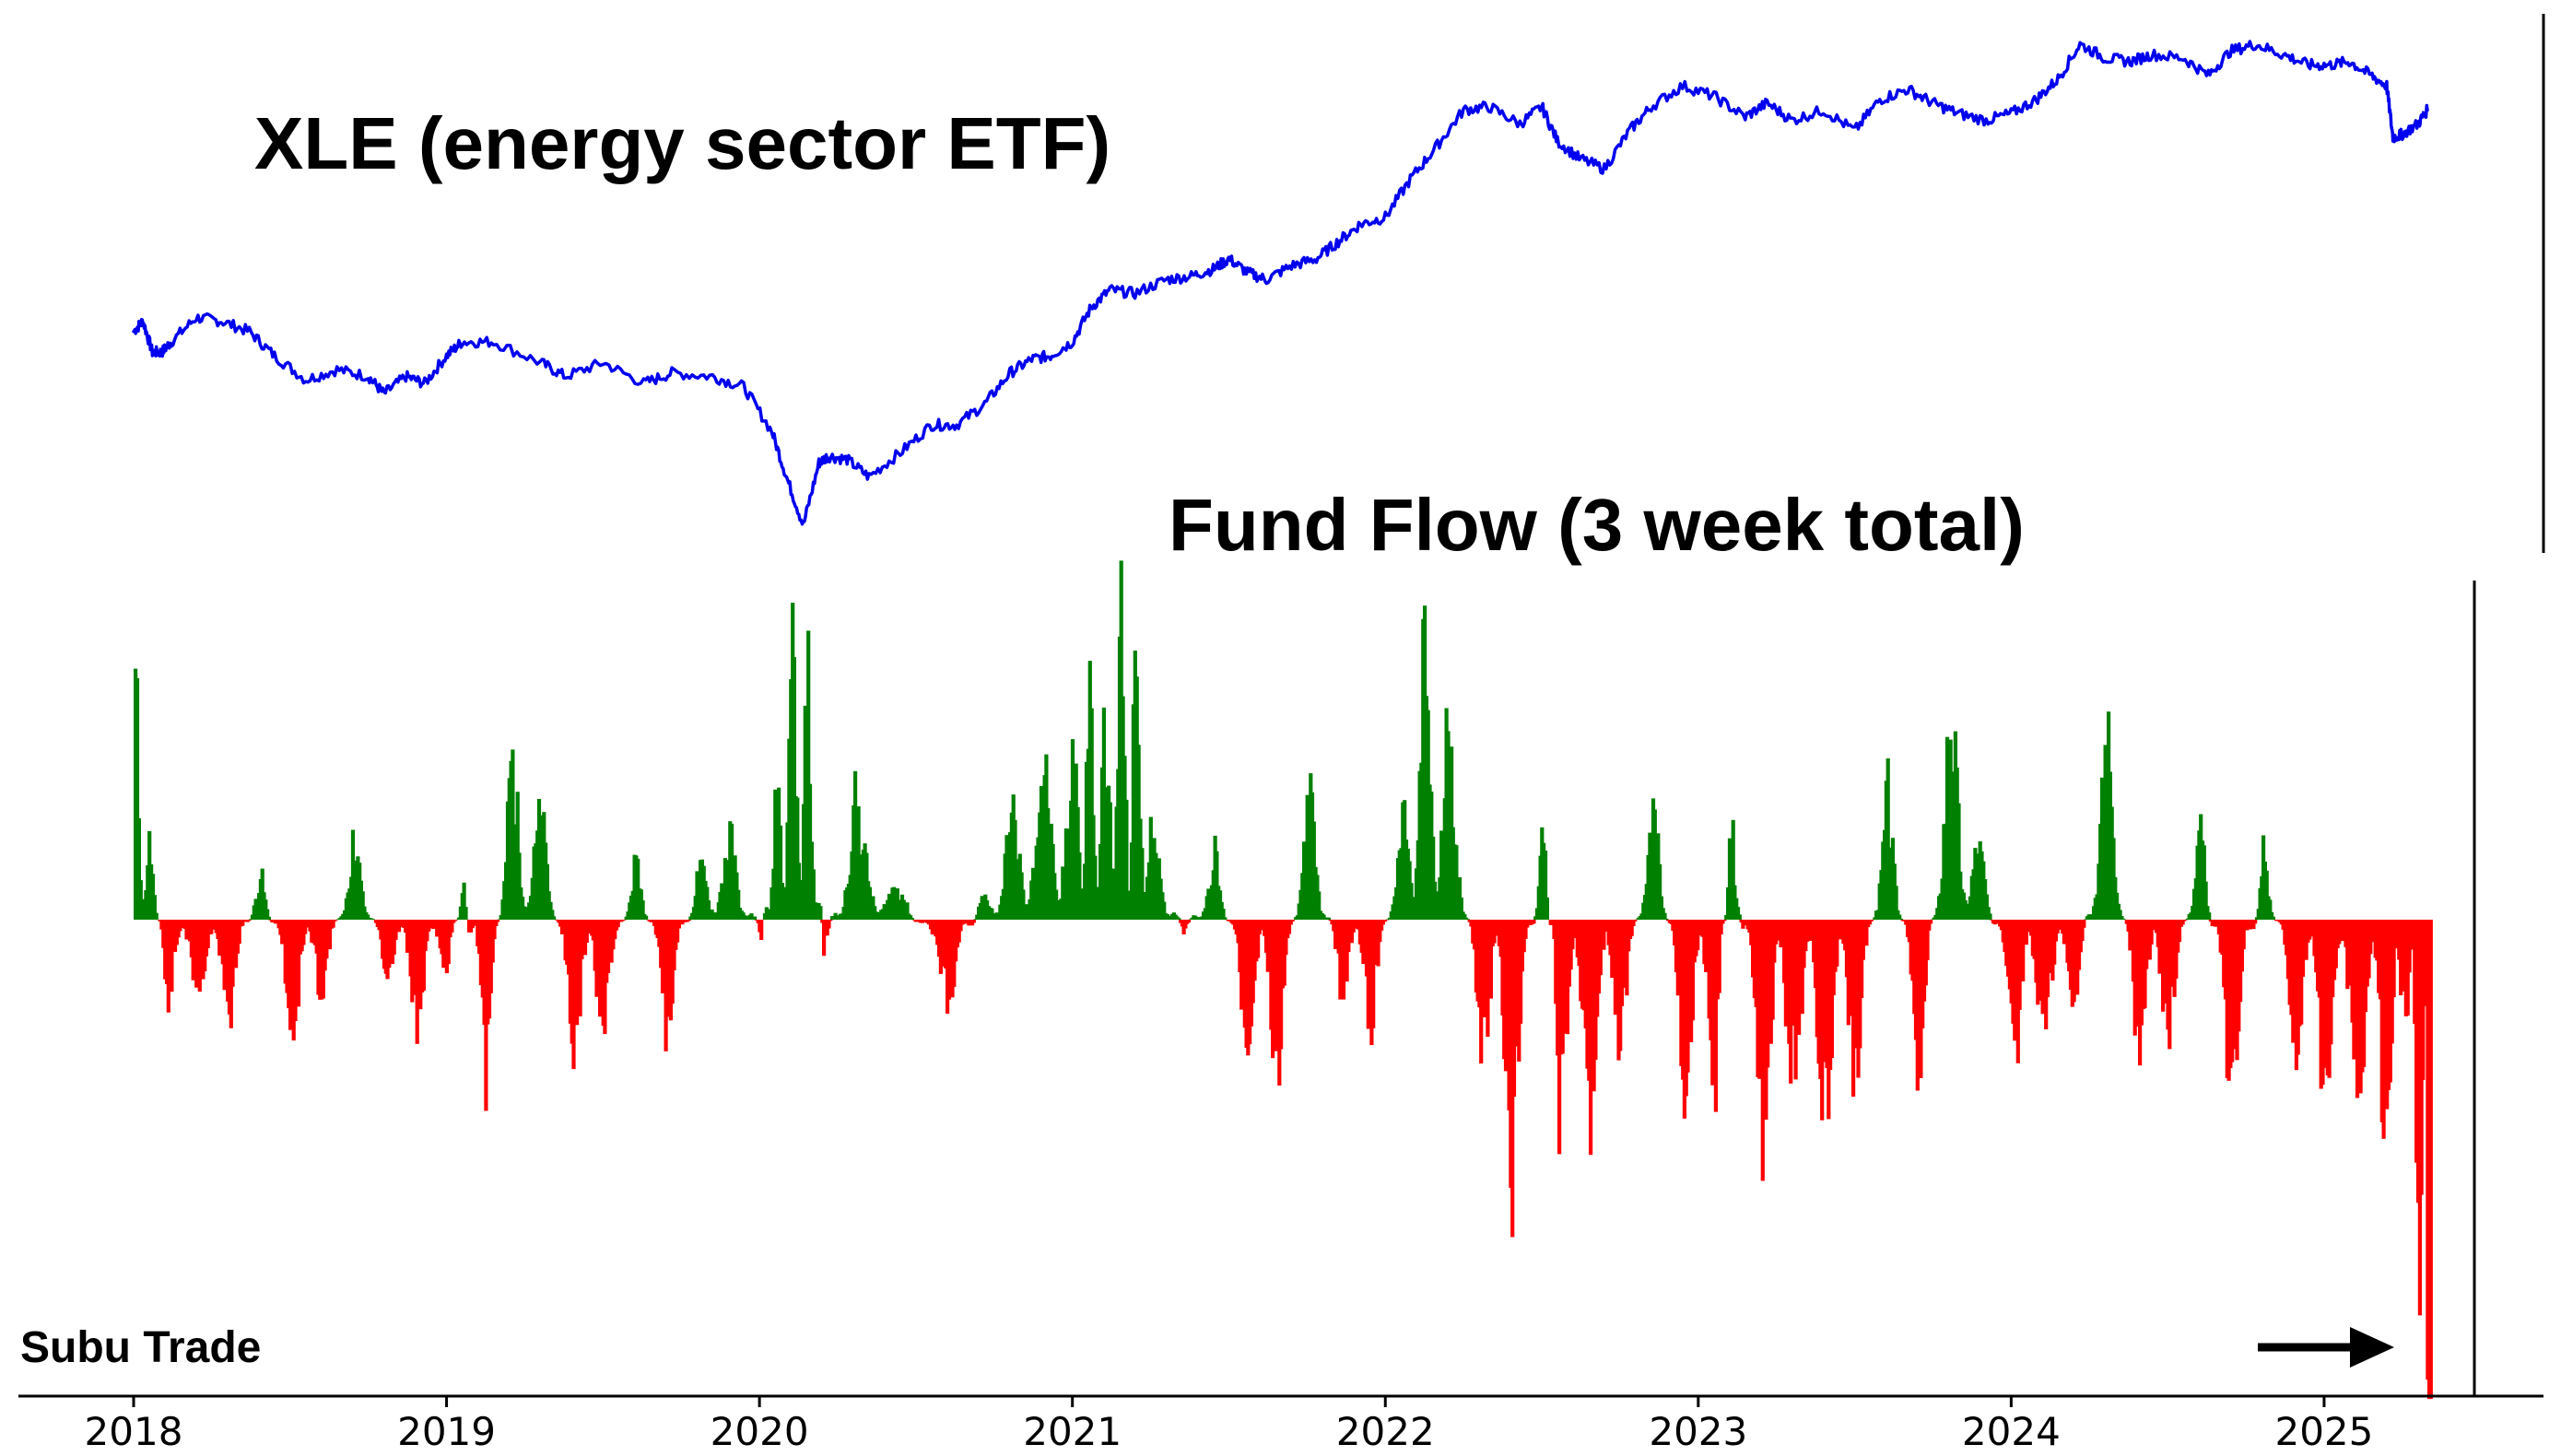 The height and width of the screenshot is (1456, 2561). What do you see at coordinates (1597, 525) in the screenshot?
I see `flow-chart-title: Fund Flow (3 week total)` at bounding box center [1597, 525].